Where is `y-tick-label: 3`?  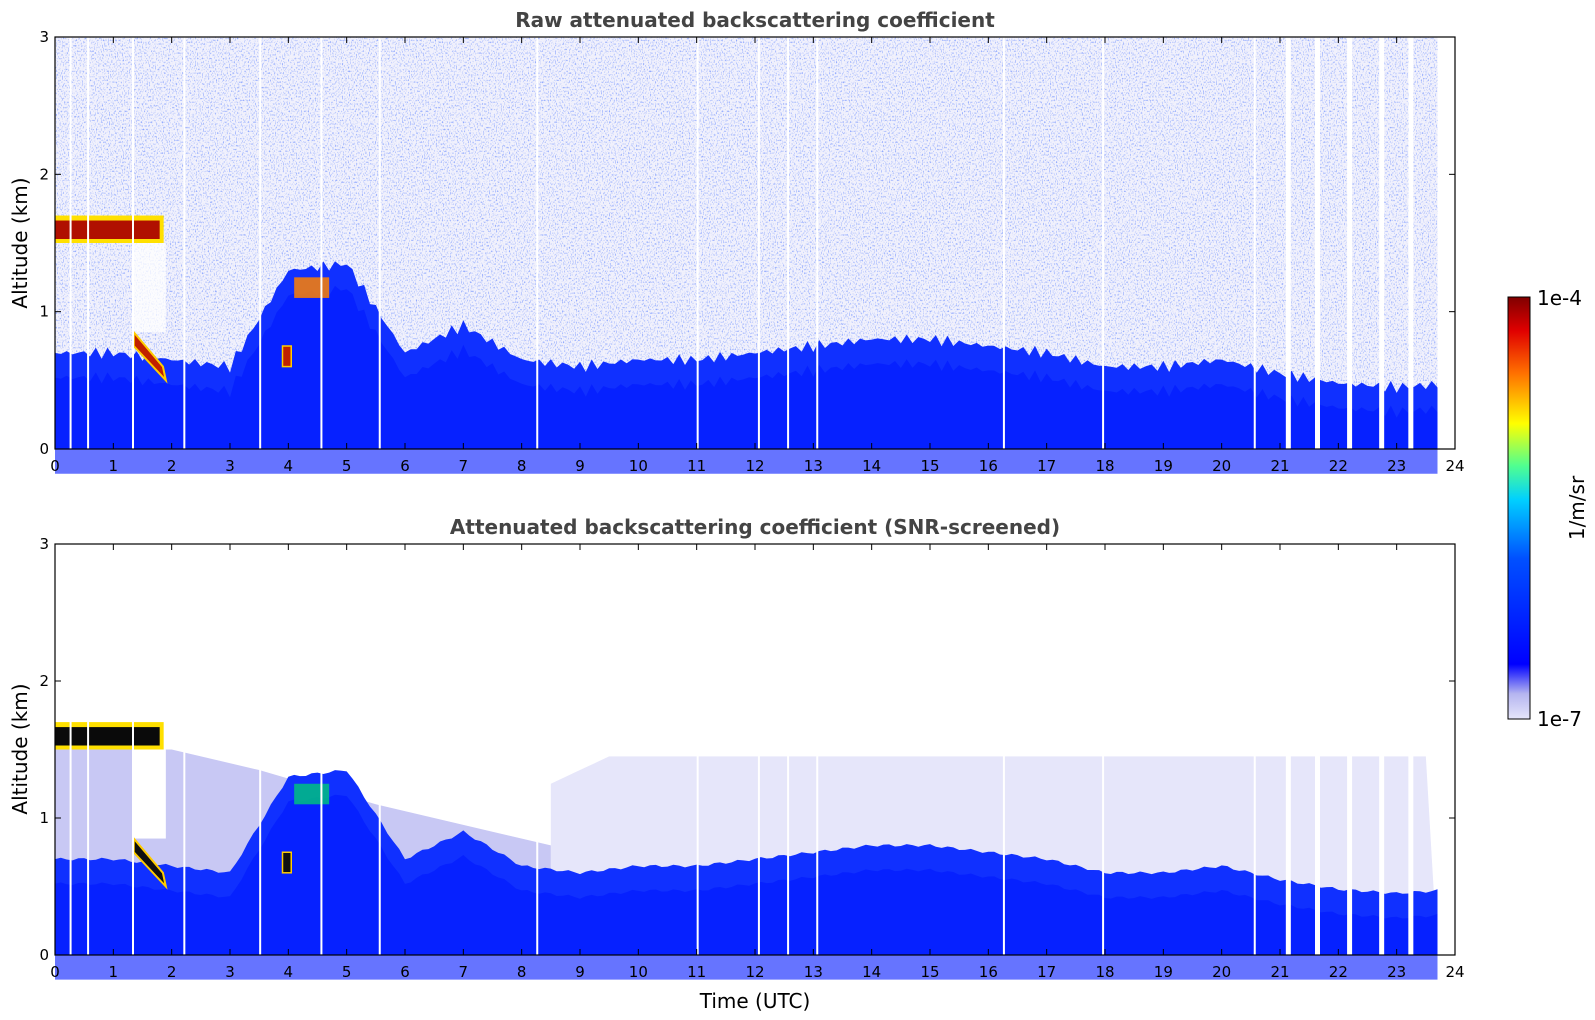
y-tick-label: 3 is located at coordinates (44, 544).